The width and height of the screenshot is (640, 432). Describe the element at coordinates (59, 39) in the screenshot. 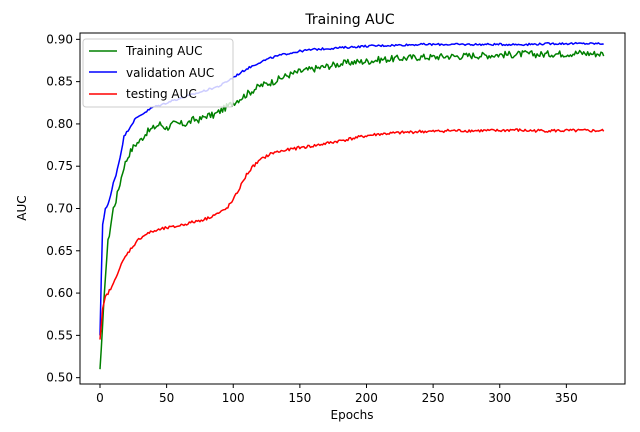

I see `y-tick-label: 0.90` at that location.